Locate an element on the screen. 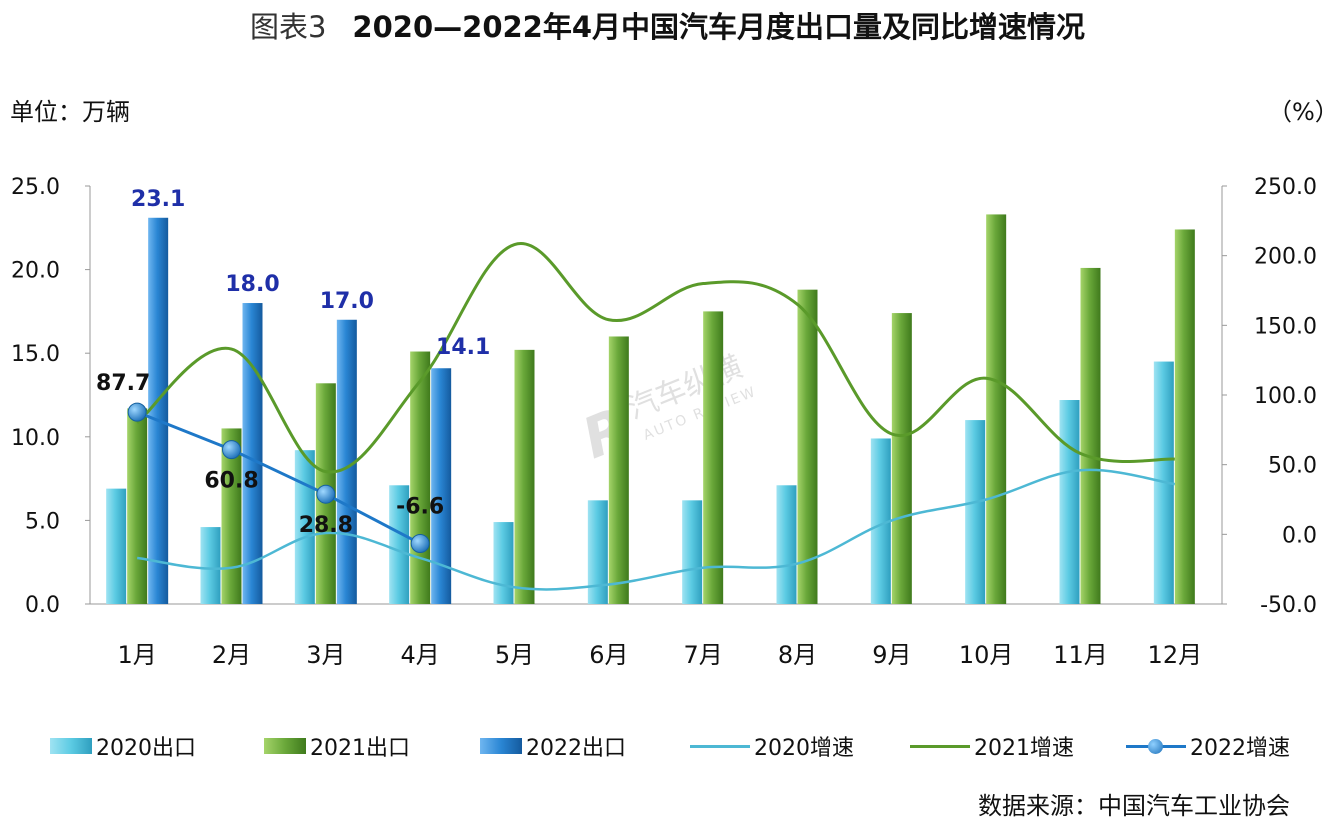  data-label-2022-export: 18.0 is located at coordinates (252, 284).